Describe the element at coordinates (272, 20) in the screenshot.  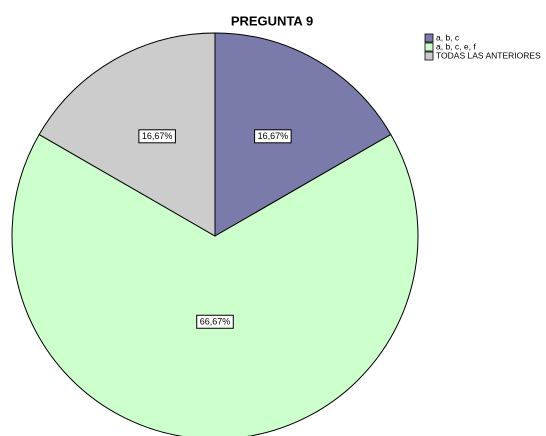
I see `chart-title: PREGUNTA 9` at that location.